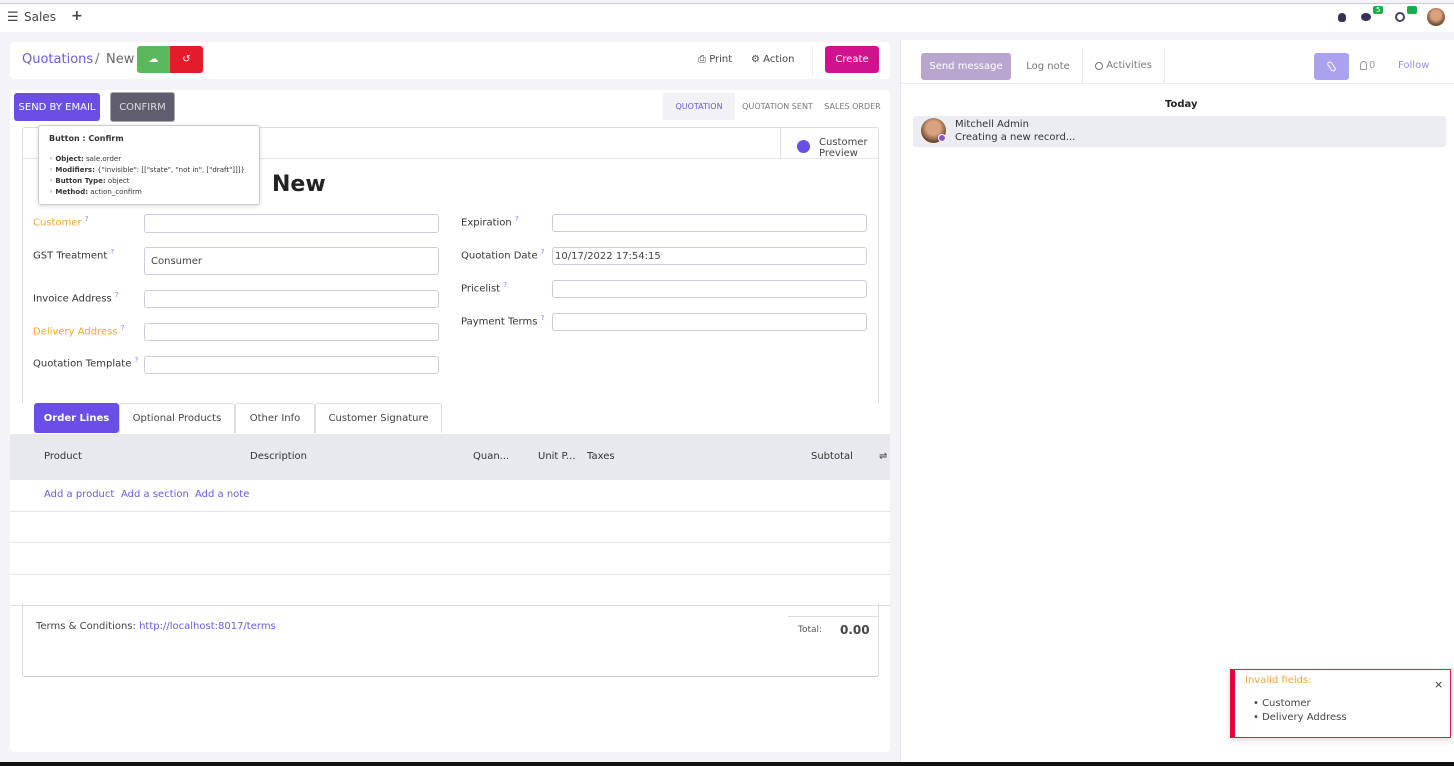 The height and width of the screenshot is (766, 1454). Describe the element at coordinates (1181, 104) in the screenshot. I see `date-separator-today: Today` at that location.